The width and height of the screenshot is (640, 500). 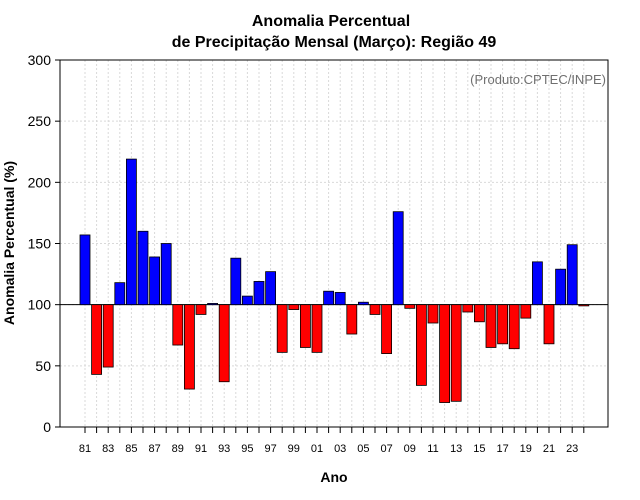 I want to click on x-tick-label: 81, so click(x=85, y=449).